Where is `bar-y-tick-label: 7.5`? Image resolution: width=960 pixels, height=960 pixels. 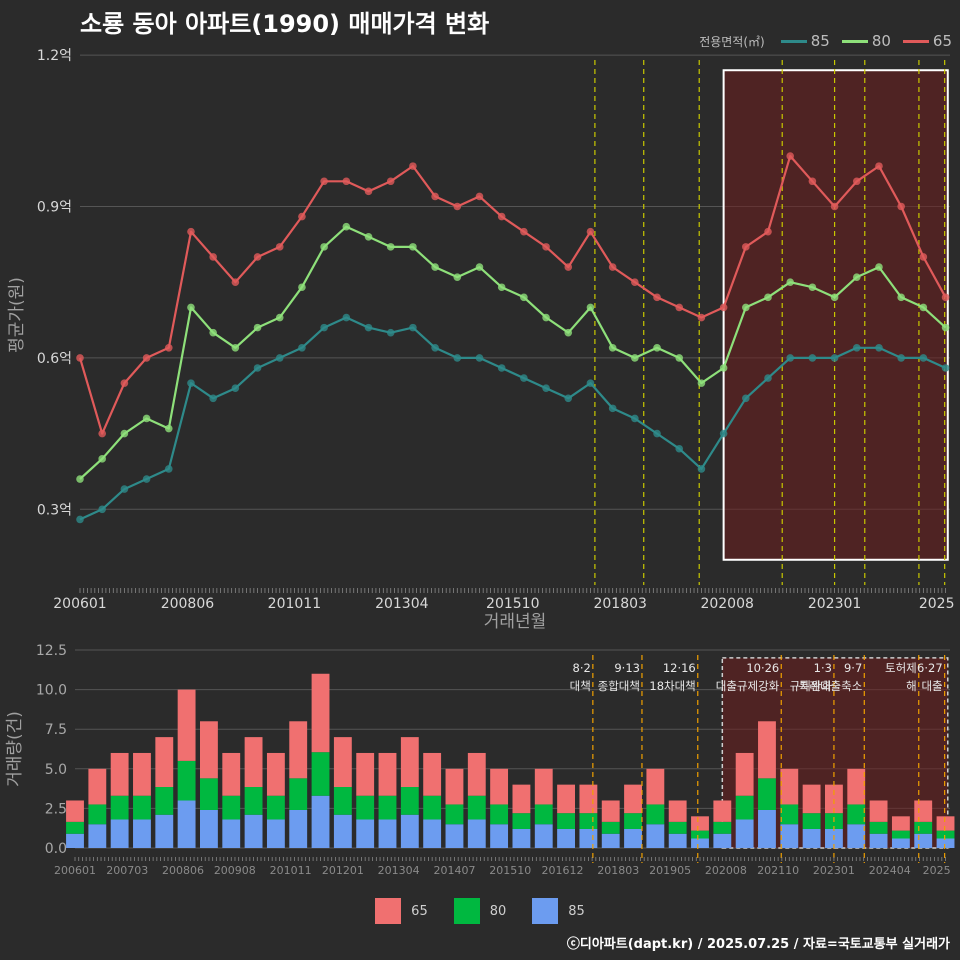 bar-y-tick-label: 7.5 is located at coordinates (56, 730).